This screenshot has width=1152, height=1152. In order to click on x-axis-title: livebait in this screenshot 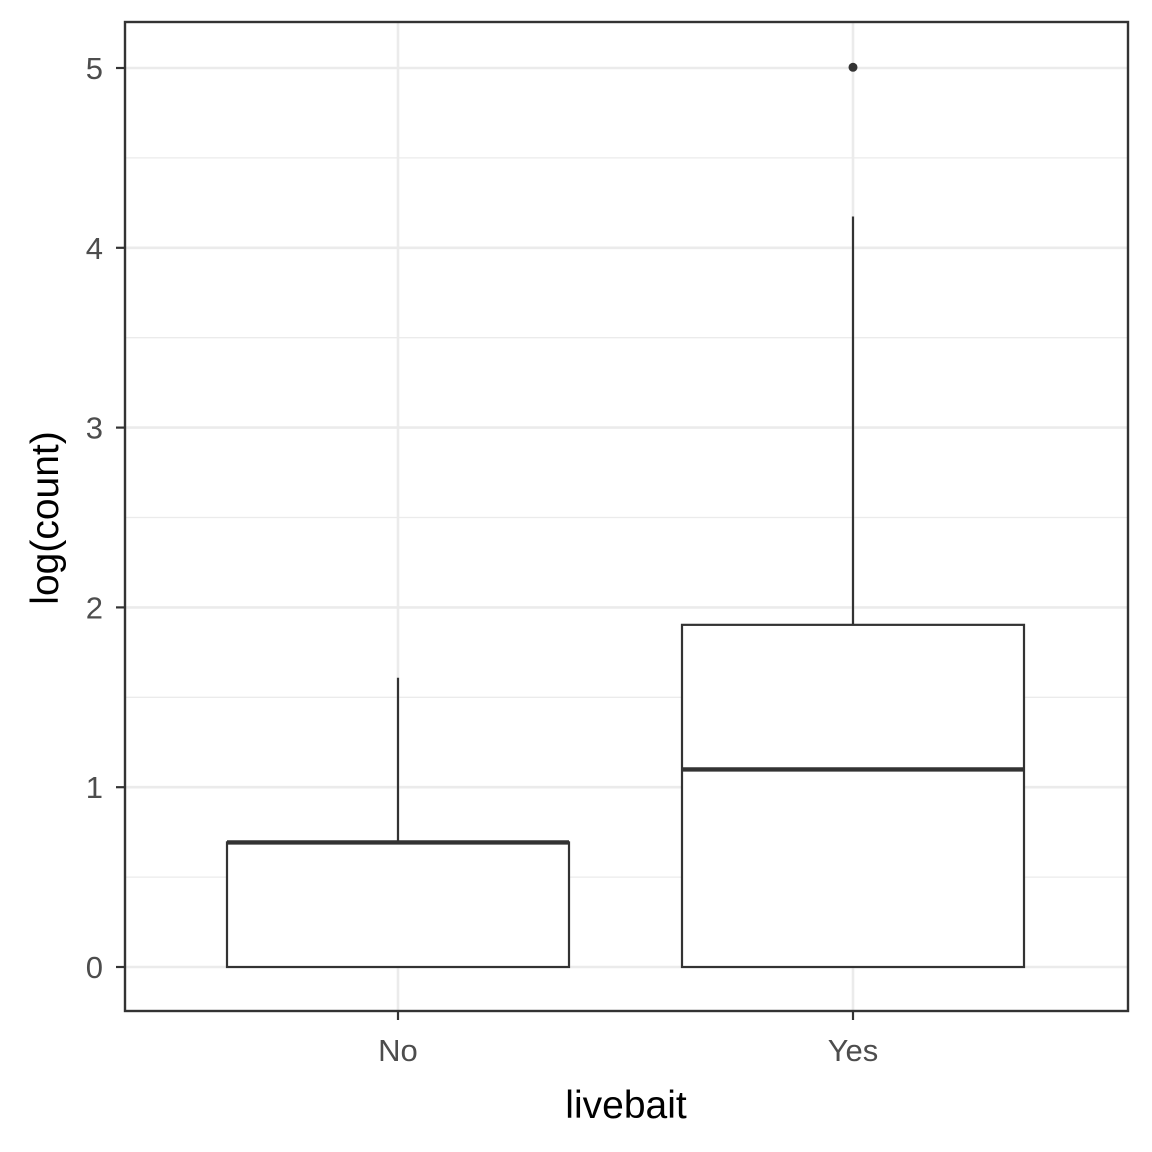, I will do `click(626, 1105)`.